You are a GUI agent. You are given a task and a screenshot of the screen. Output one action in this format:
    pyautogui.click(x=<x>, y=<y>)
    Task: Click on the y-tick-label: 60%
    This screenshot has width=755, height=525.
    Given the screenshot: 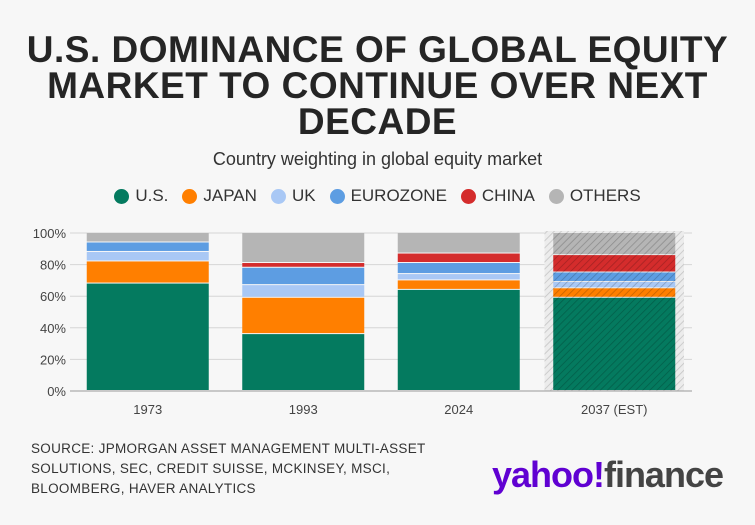 What is the action you would take?
    pyautogui.click(x=53, y=296)
    